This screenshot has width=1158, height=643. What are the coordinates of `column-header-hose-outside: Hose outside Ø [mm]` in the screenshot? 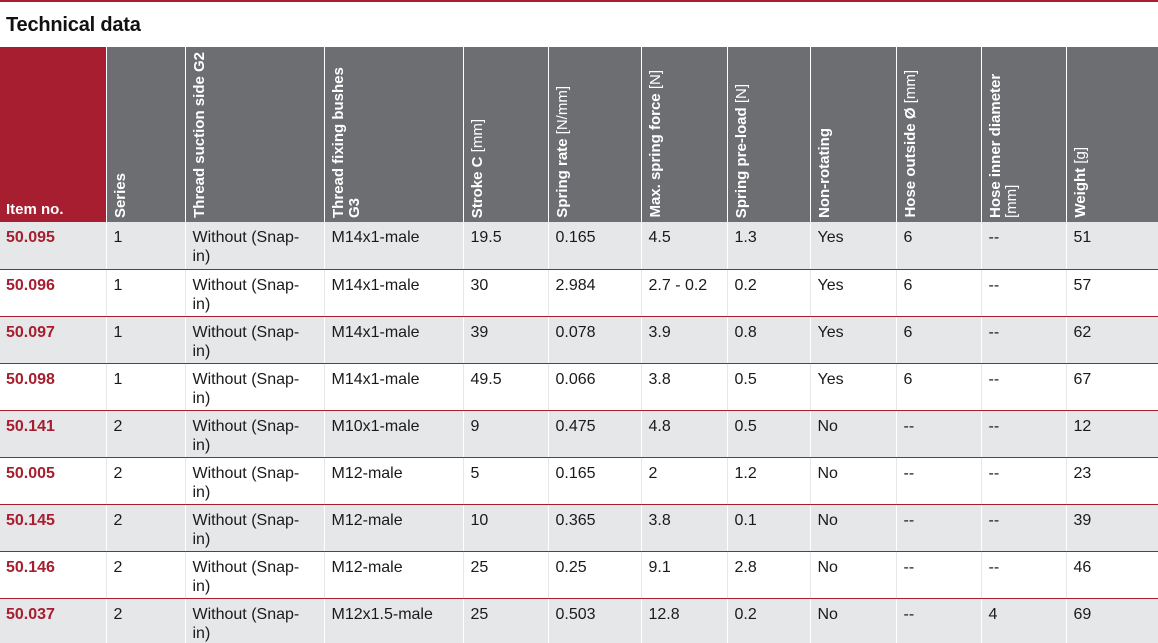 It's located at (938, 134).